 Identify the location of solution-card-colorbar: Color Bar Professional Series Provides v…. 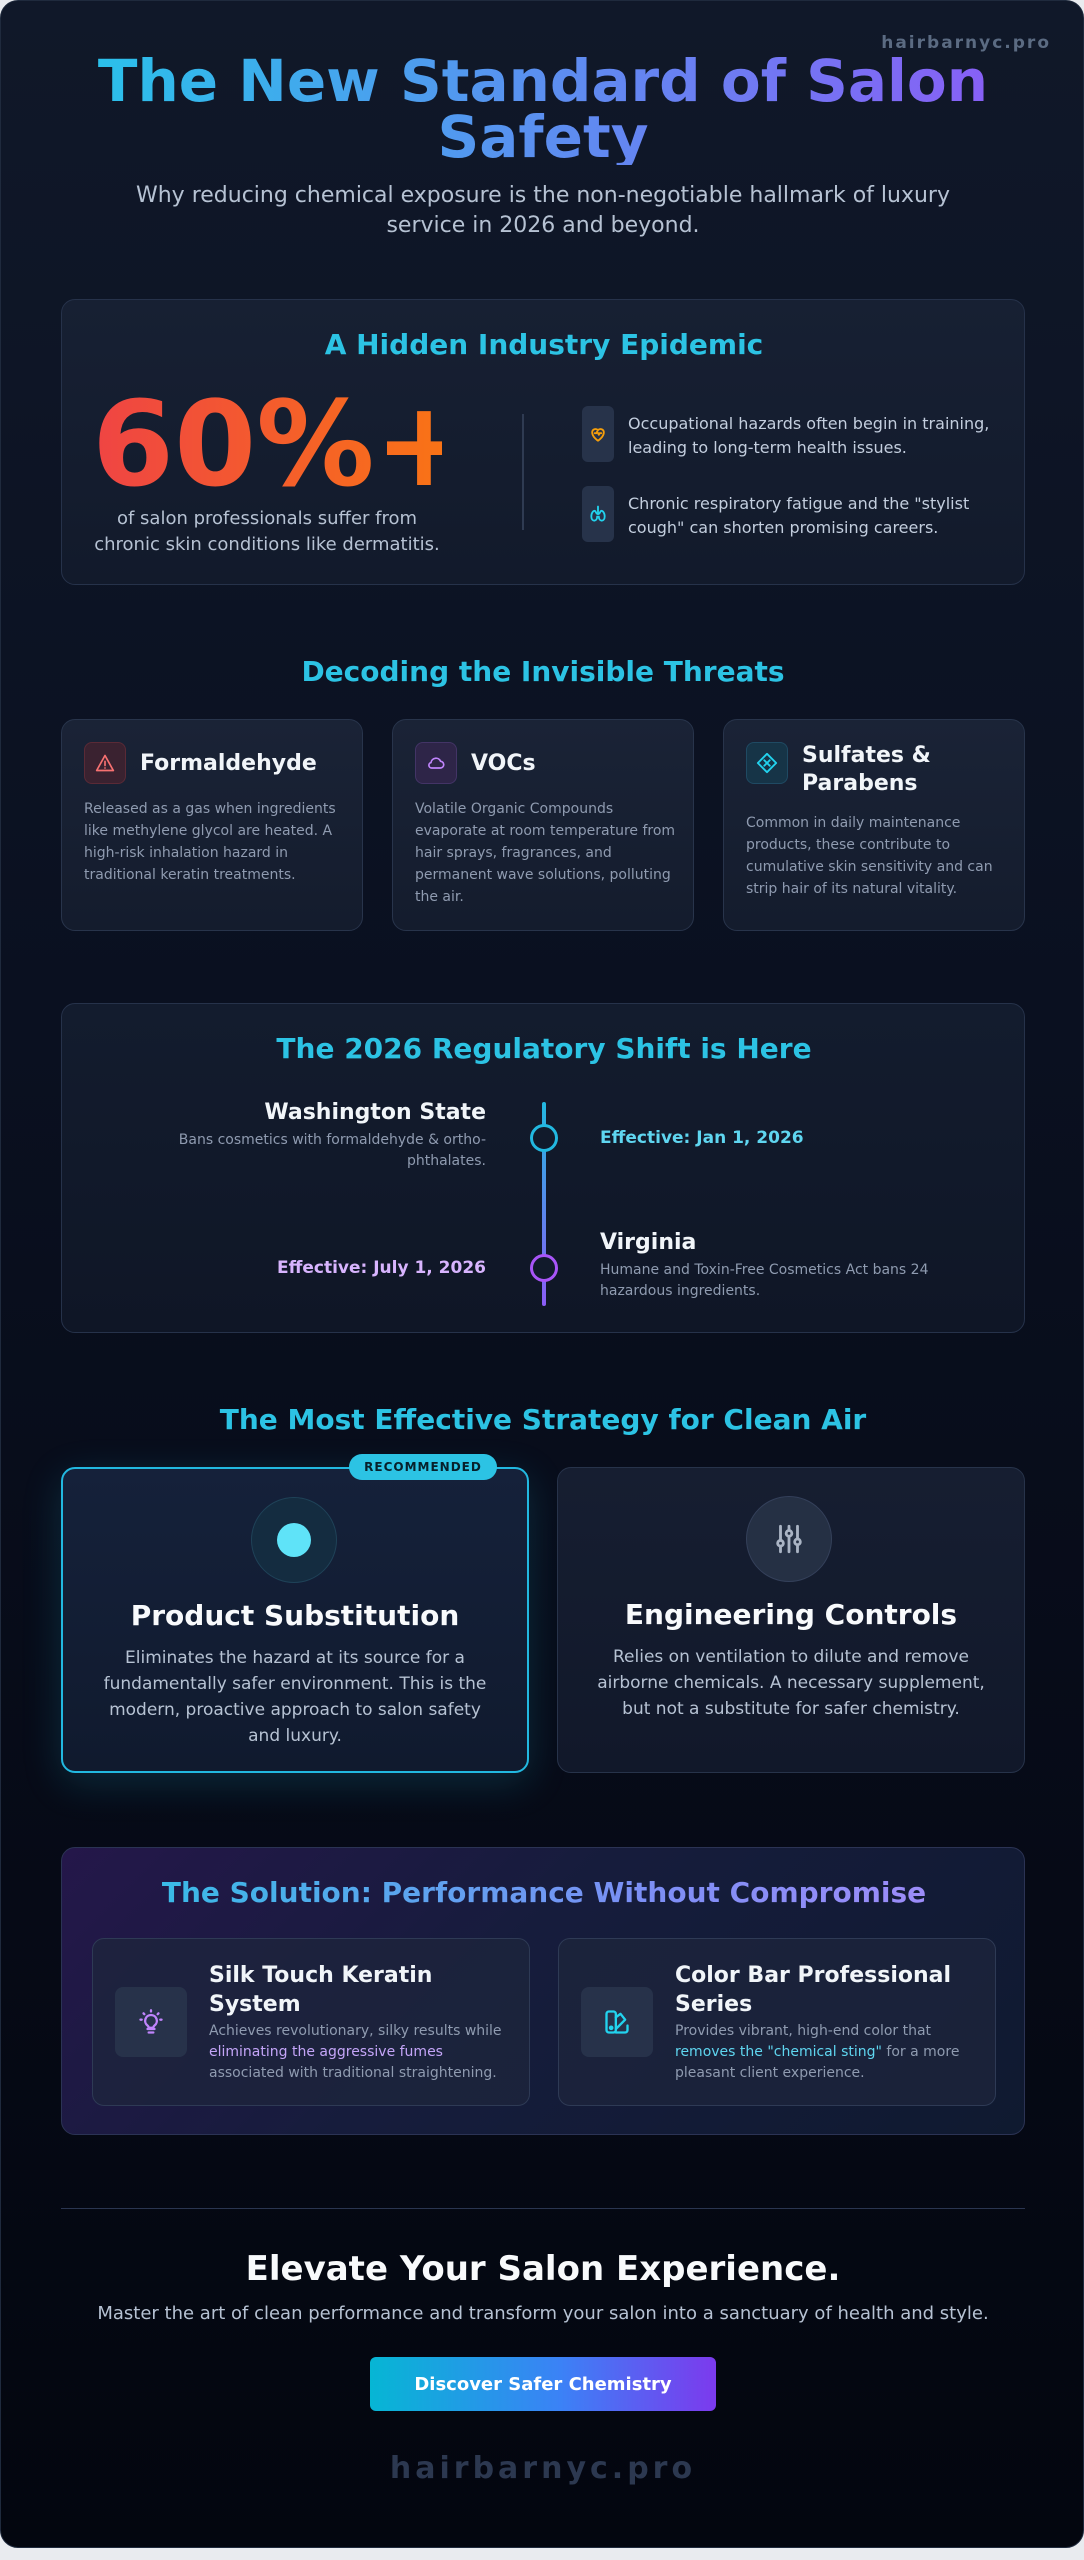
(777, 2022).